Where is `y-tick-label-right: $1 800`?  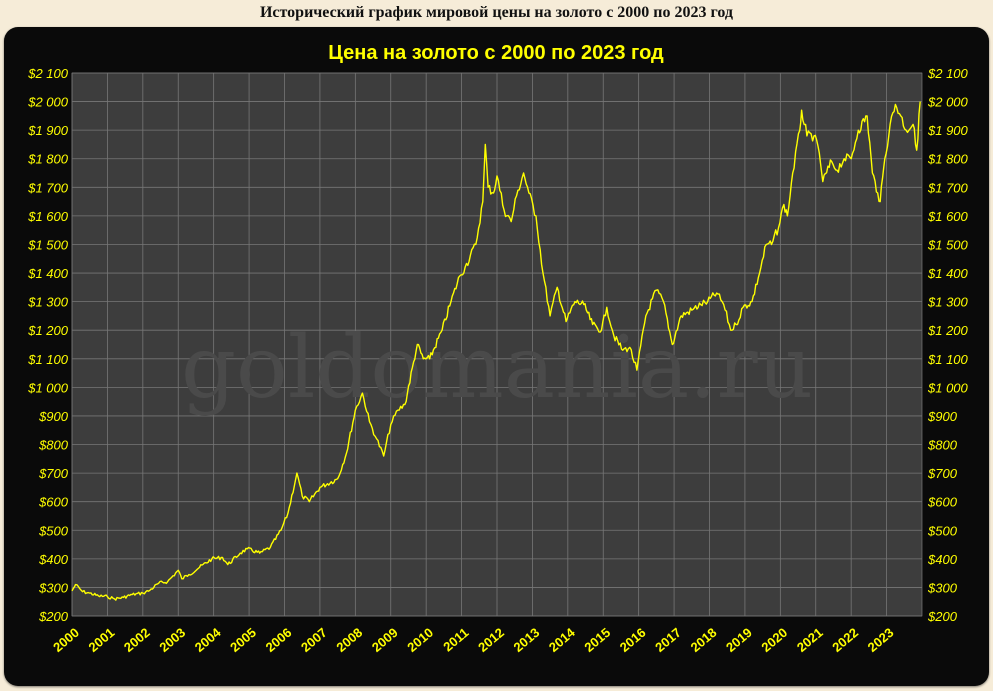 y-tick-label-right: $1 800 is located at coordinates (948, 159).